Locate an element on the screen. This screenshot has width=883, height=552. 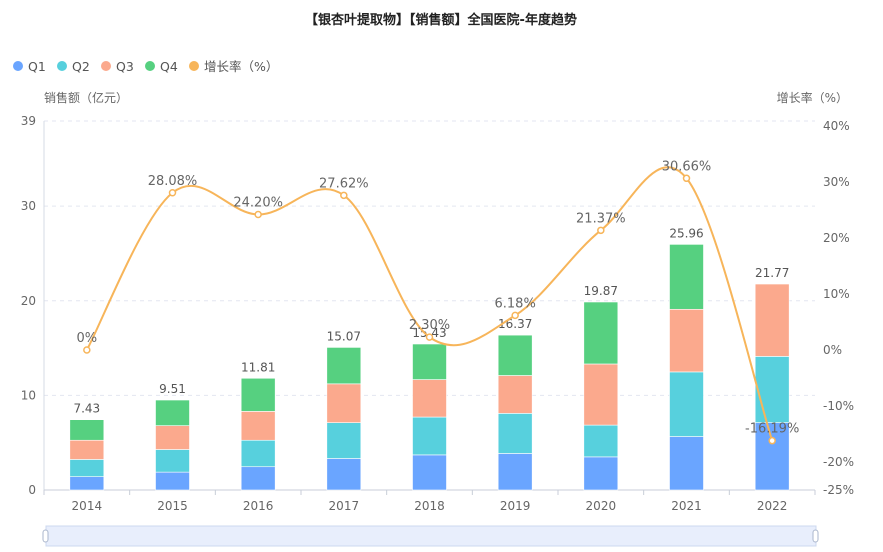
x-axis: 2014 2015 2016 2017 2018 2019 2020 2021 2022 is located at coordinates (429, 501).